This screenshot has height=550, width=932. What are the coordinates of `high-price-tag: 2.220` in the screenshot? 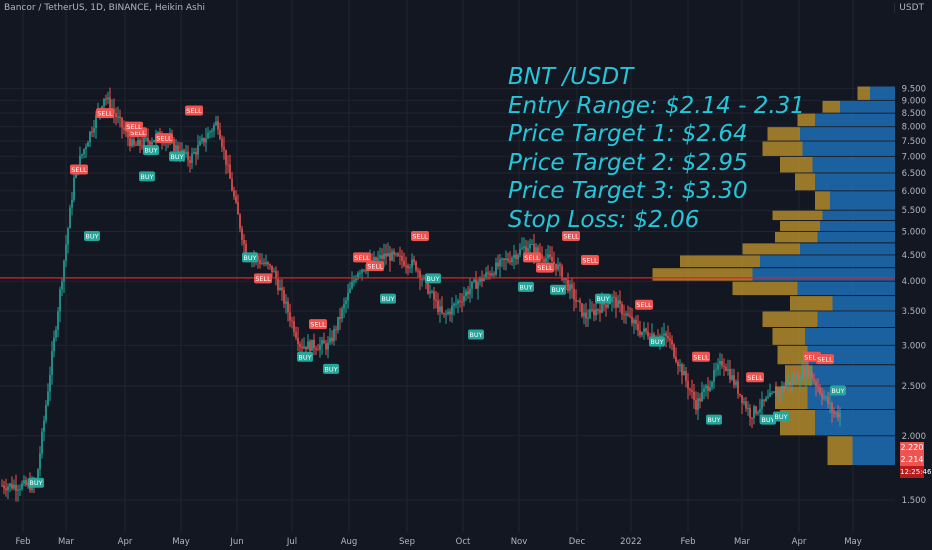 It's located at (912, 448).